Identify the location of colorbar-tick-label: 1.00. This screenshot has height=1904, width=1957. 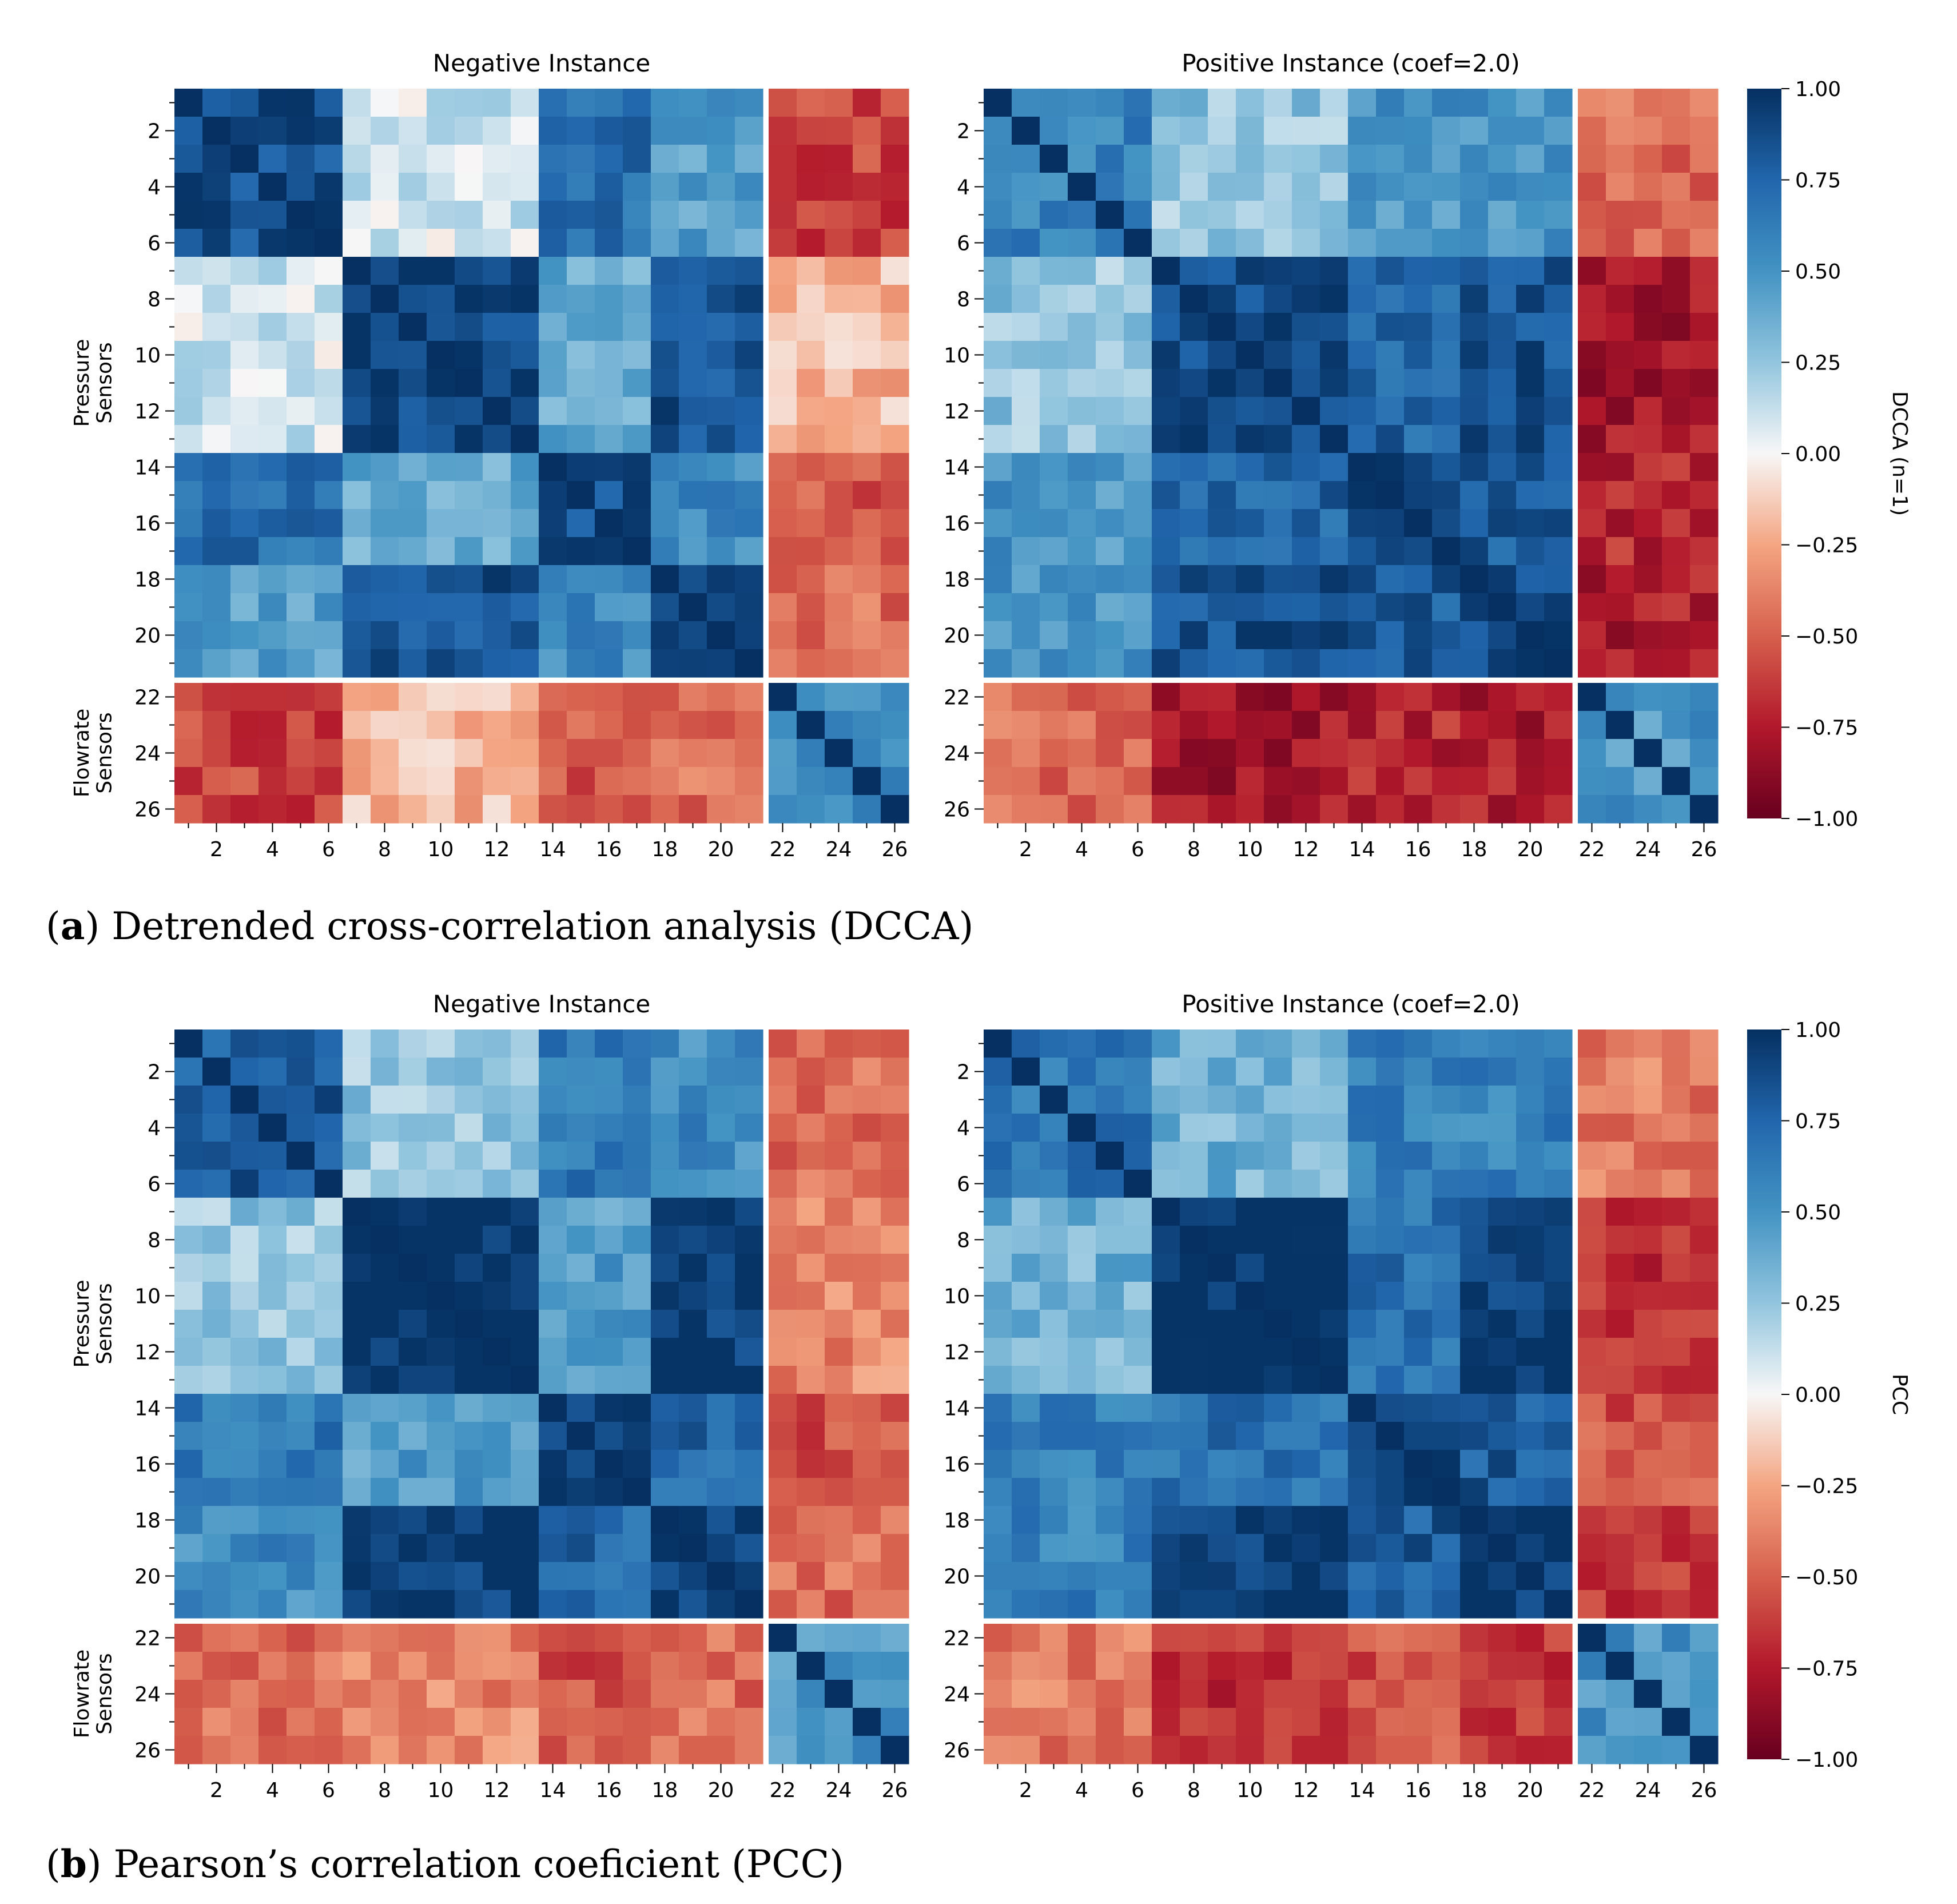
(1818, 89).